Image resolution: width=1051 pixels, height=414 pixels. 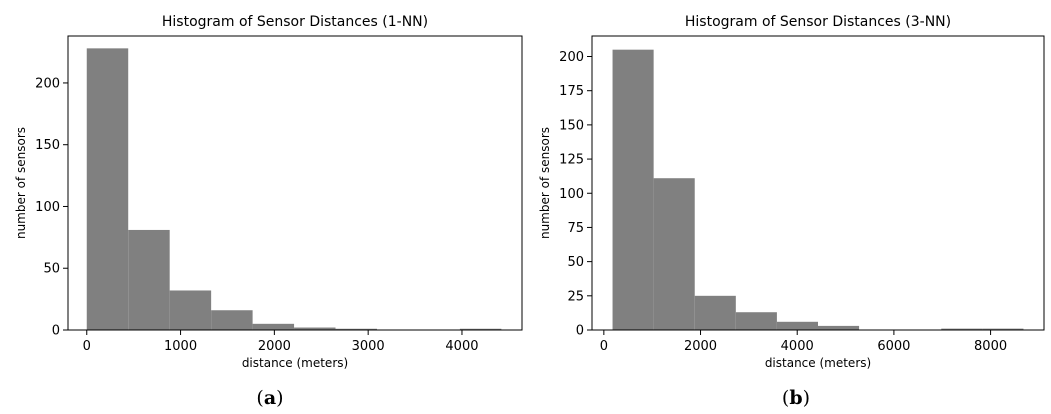 What do you see at coordinates (279, 398) in the screenshot?
I see `caption-close-a: )` at bounding box center [279, 398].